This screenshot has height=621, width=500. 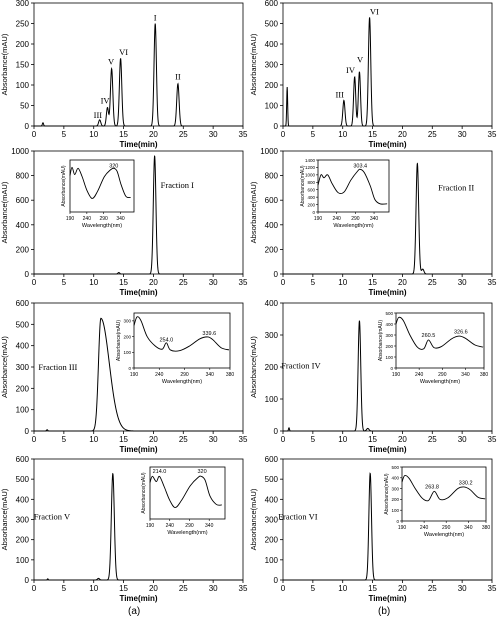 What do you see at coordinates (389, 313) in the screenshot?
I see `inset-y-tick-label: 500` at bounding box center [389, 313].